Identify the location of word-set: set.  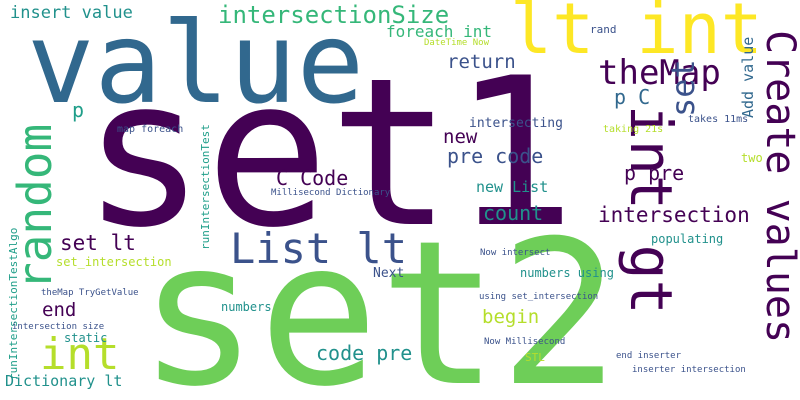
(683, 88).